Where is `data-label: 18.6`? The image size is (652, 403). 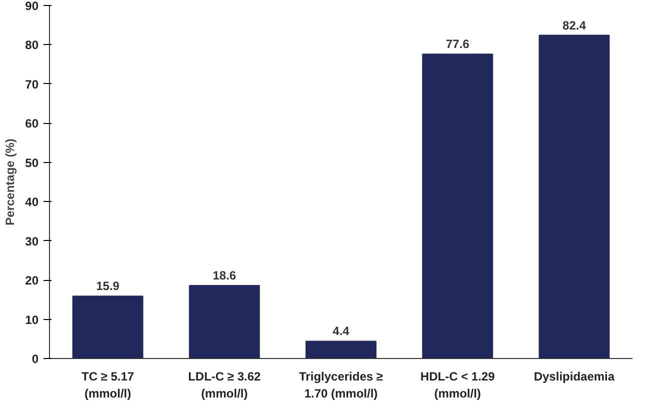
data-label: 18.6 is located at coordinates (224, 275).